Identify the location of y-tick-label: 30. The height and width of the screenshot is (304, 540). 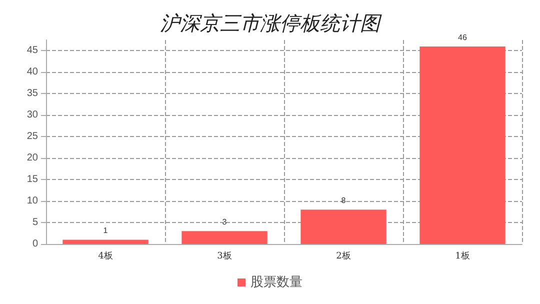
(32, 115).